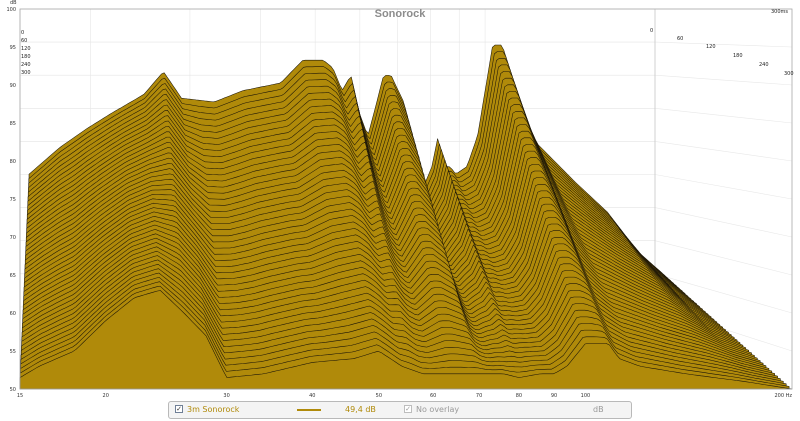 Image resolution: width=800 pixels, height=421 pixels. Describe the element at coordinates (22, 33) in the screenshot. I see `time-tick-label-left: 0` at that location.